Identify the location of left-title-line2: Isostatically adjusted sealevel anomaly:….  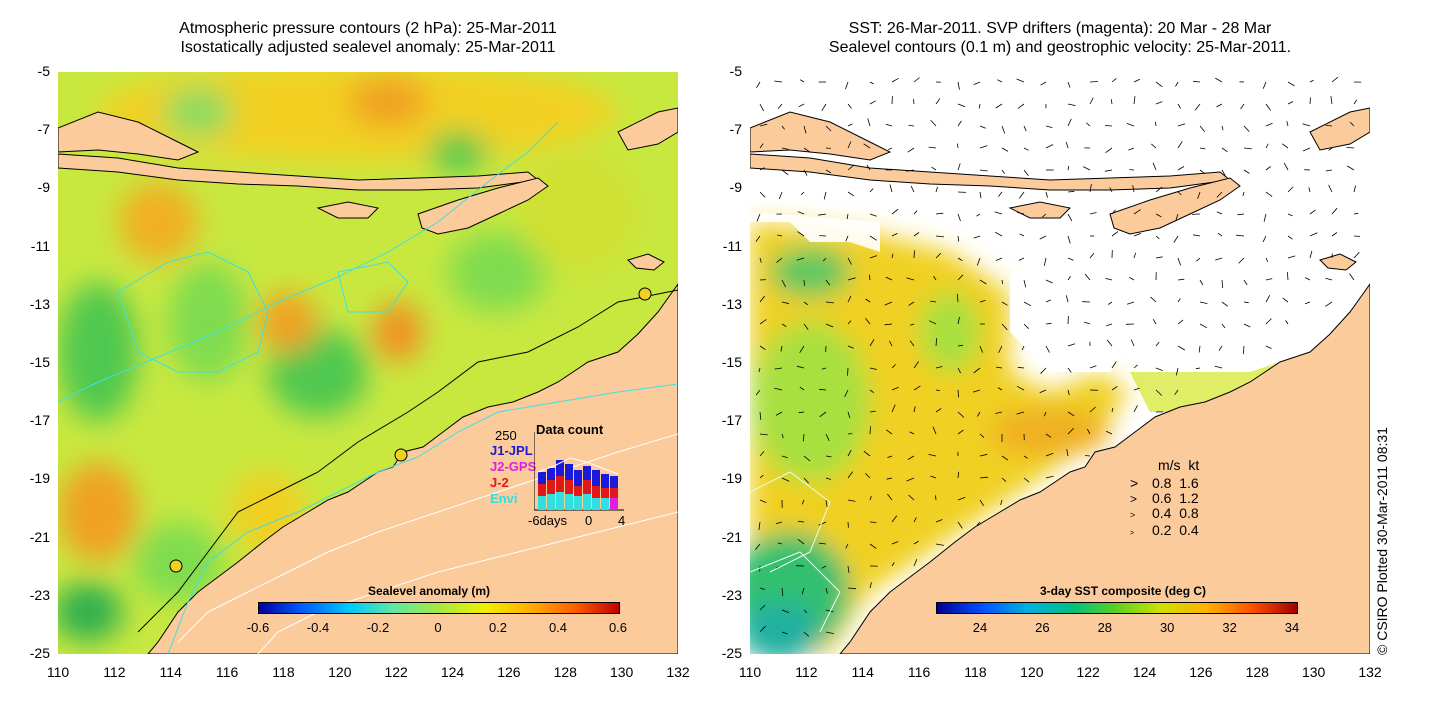
(368, 47).